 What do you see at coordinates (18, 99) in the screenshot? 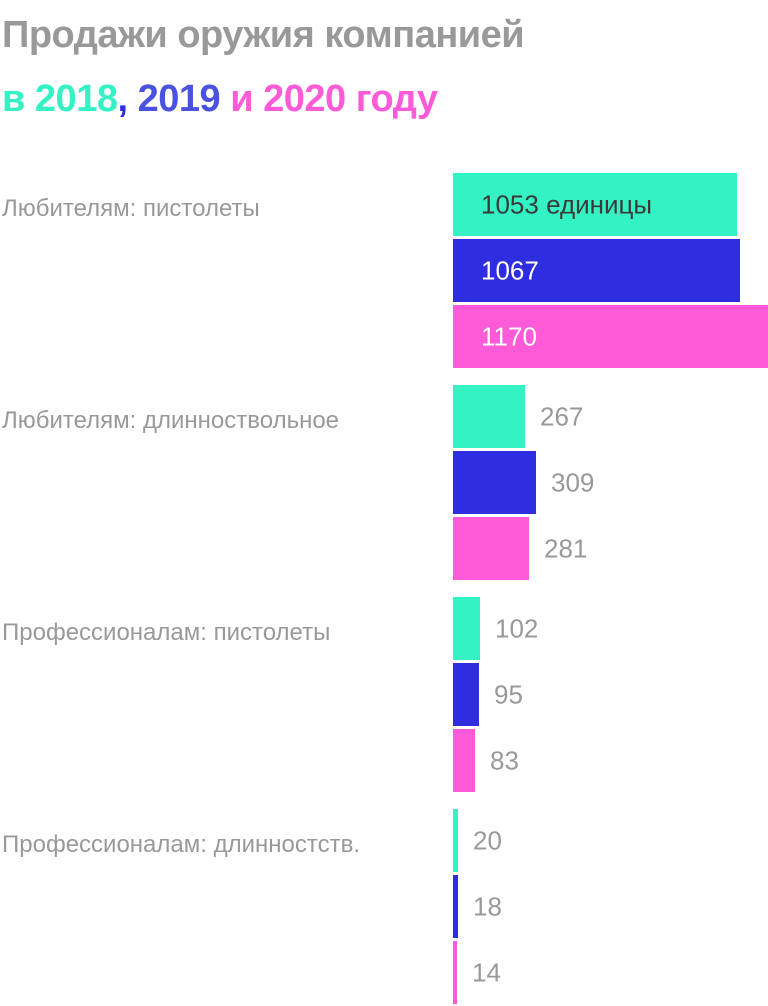
I see `title-prefix: в` at bounding box center [18, 99].